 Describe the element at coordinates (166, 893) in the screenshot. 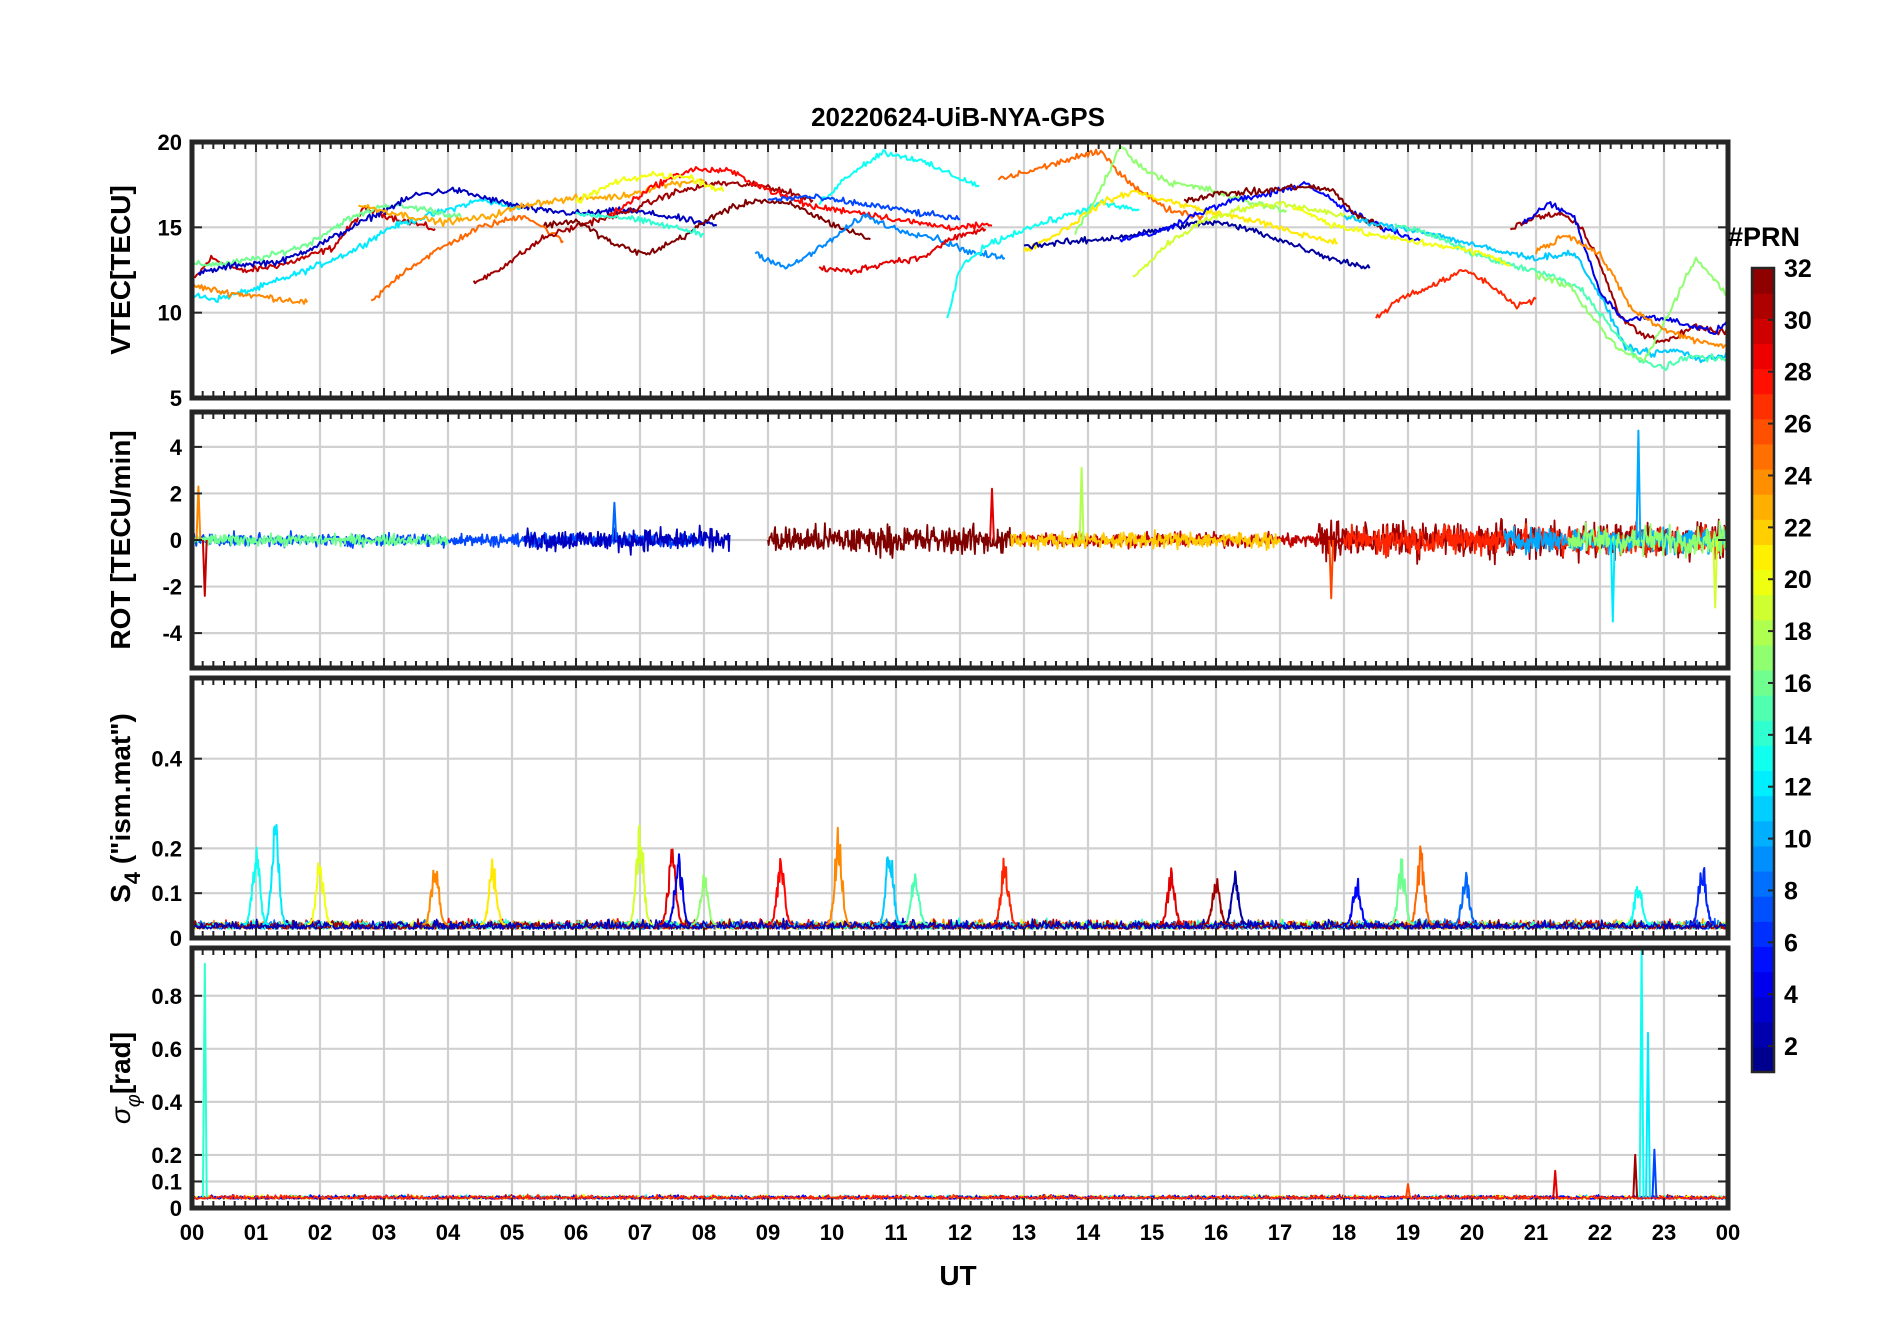

I see `y-tick-label: 0.1` at that location.